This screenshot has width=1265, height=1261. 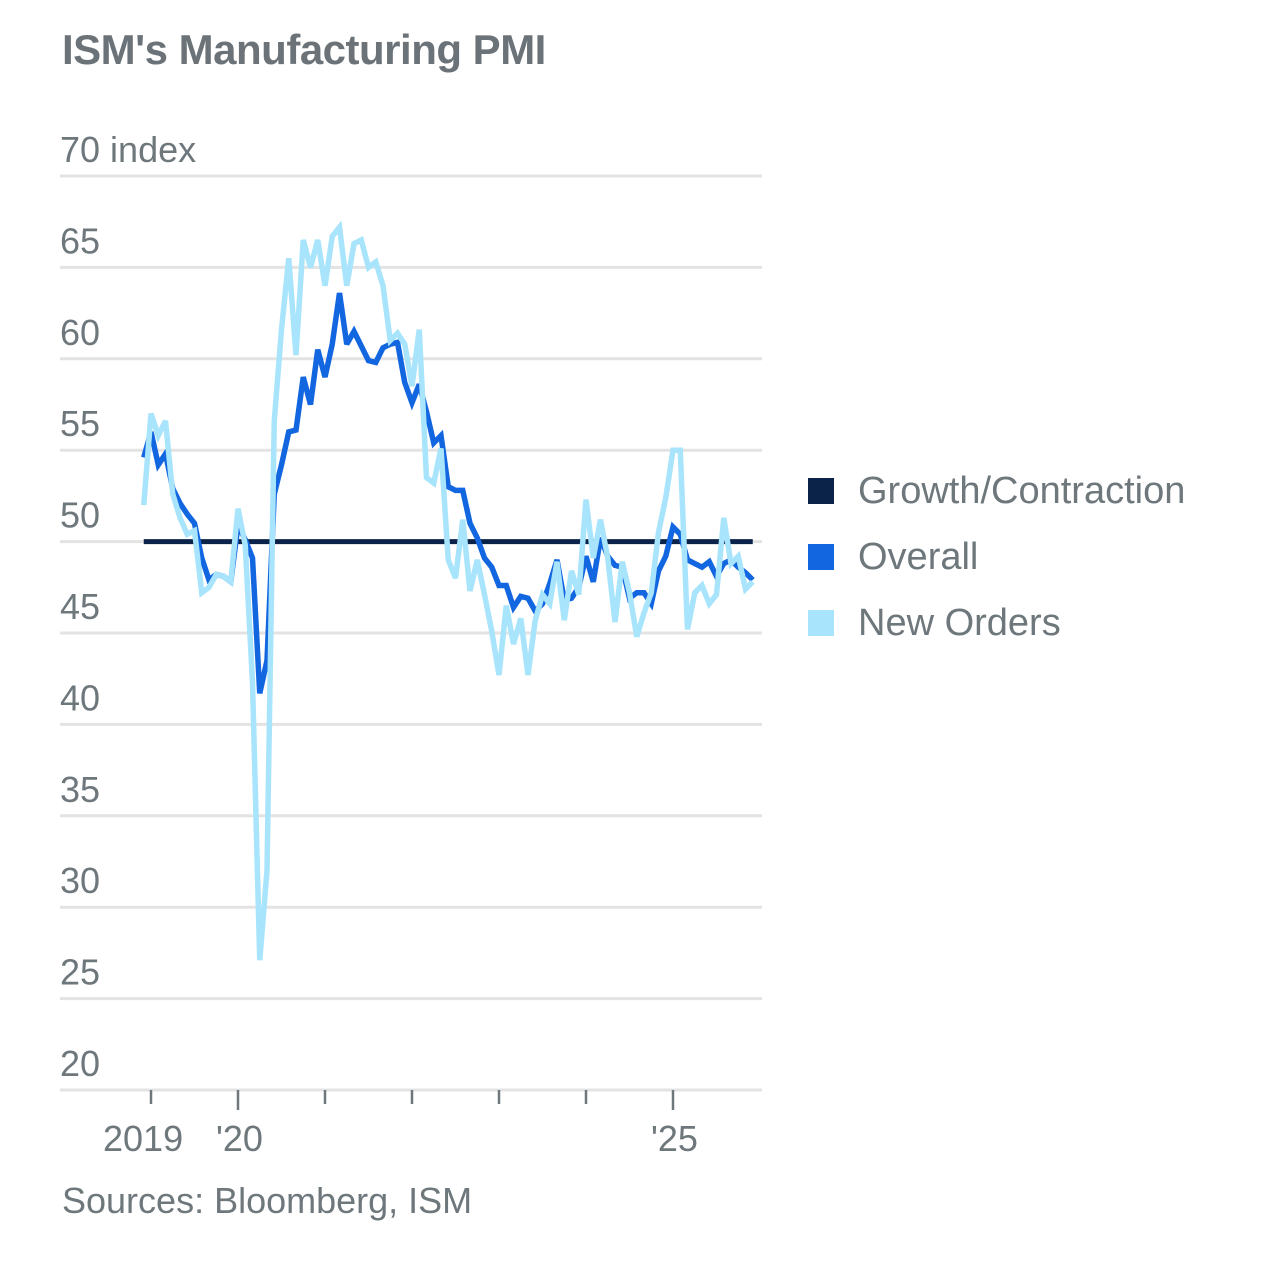 I want to click on y-tick-label-25: 25, so click(x=80, y=972).